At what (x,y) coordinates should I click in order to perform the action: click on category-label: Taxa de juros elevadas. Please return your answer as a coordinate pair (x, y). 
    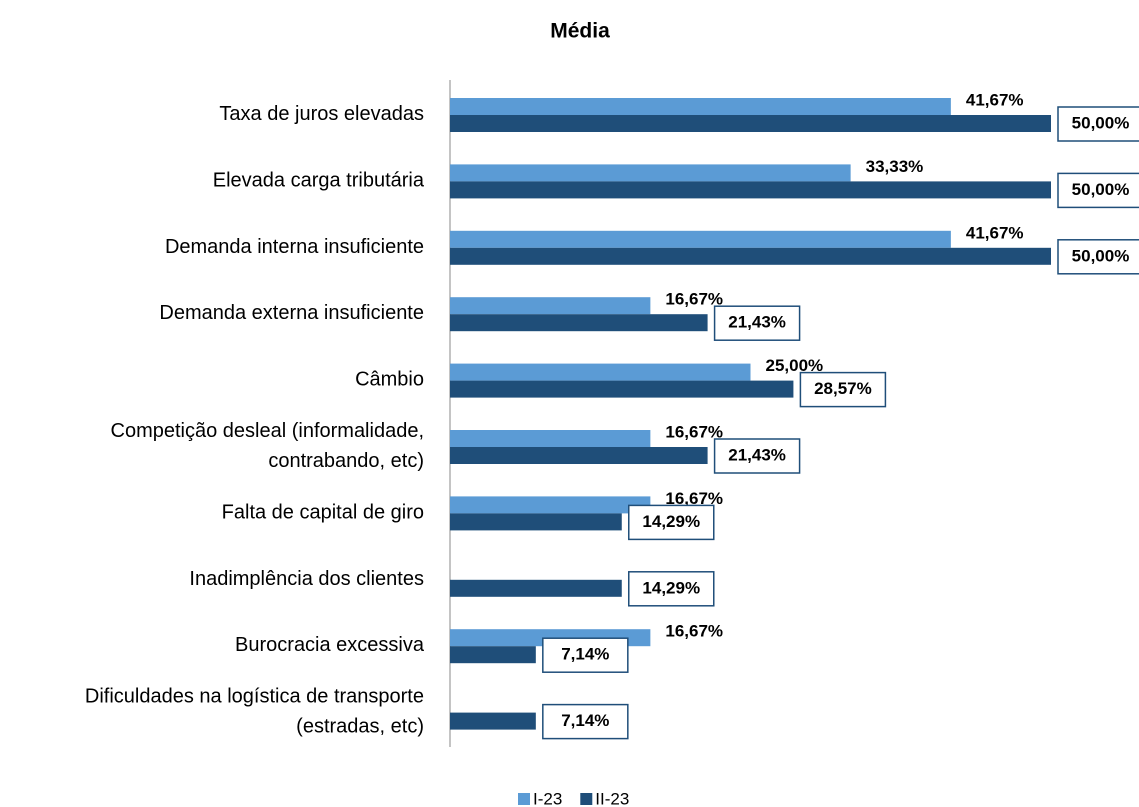
    Looking at the image, I should click on (321, 114).